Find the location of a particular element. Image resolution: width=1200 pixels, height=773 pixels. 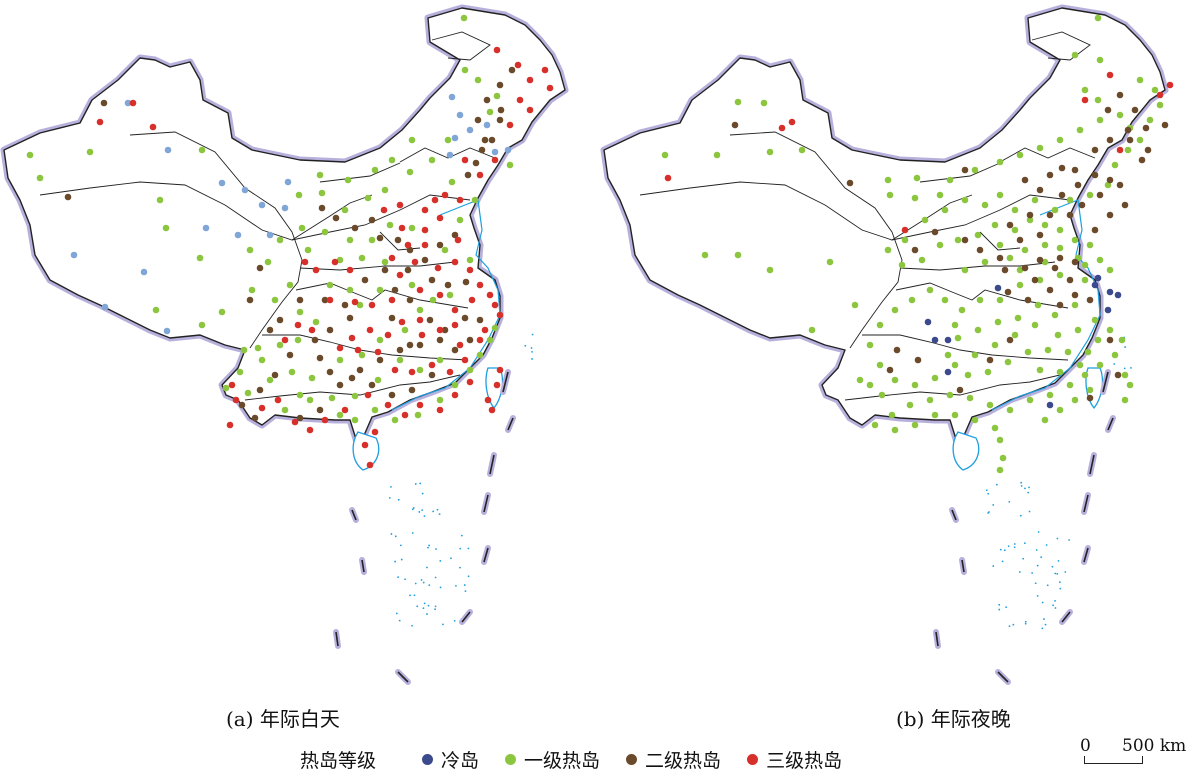

cold-island-swatch is located at coordinates (428, 759).